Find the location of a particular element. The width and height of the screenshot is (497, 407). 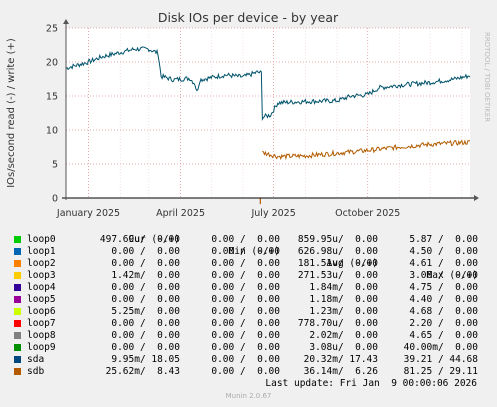

legend-series-name: loop7 is located at coordinates (41, 323).